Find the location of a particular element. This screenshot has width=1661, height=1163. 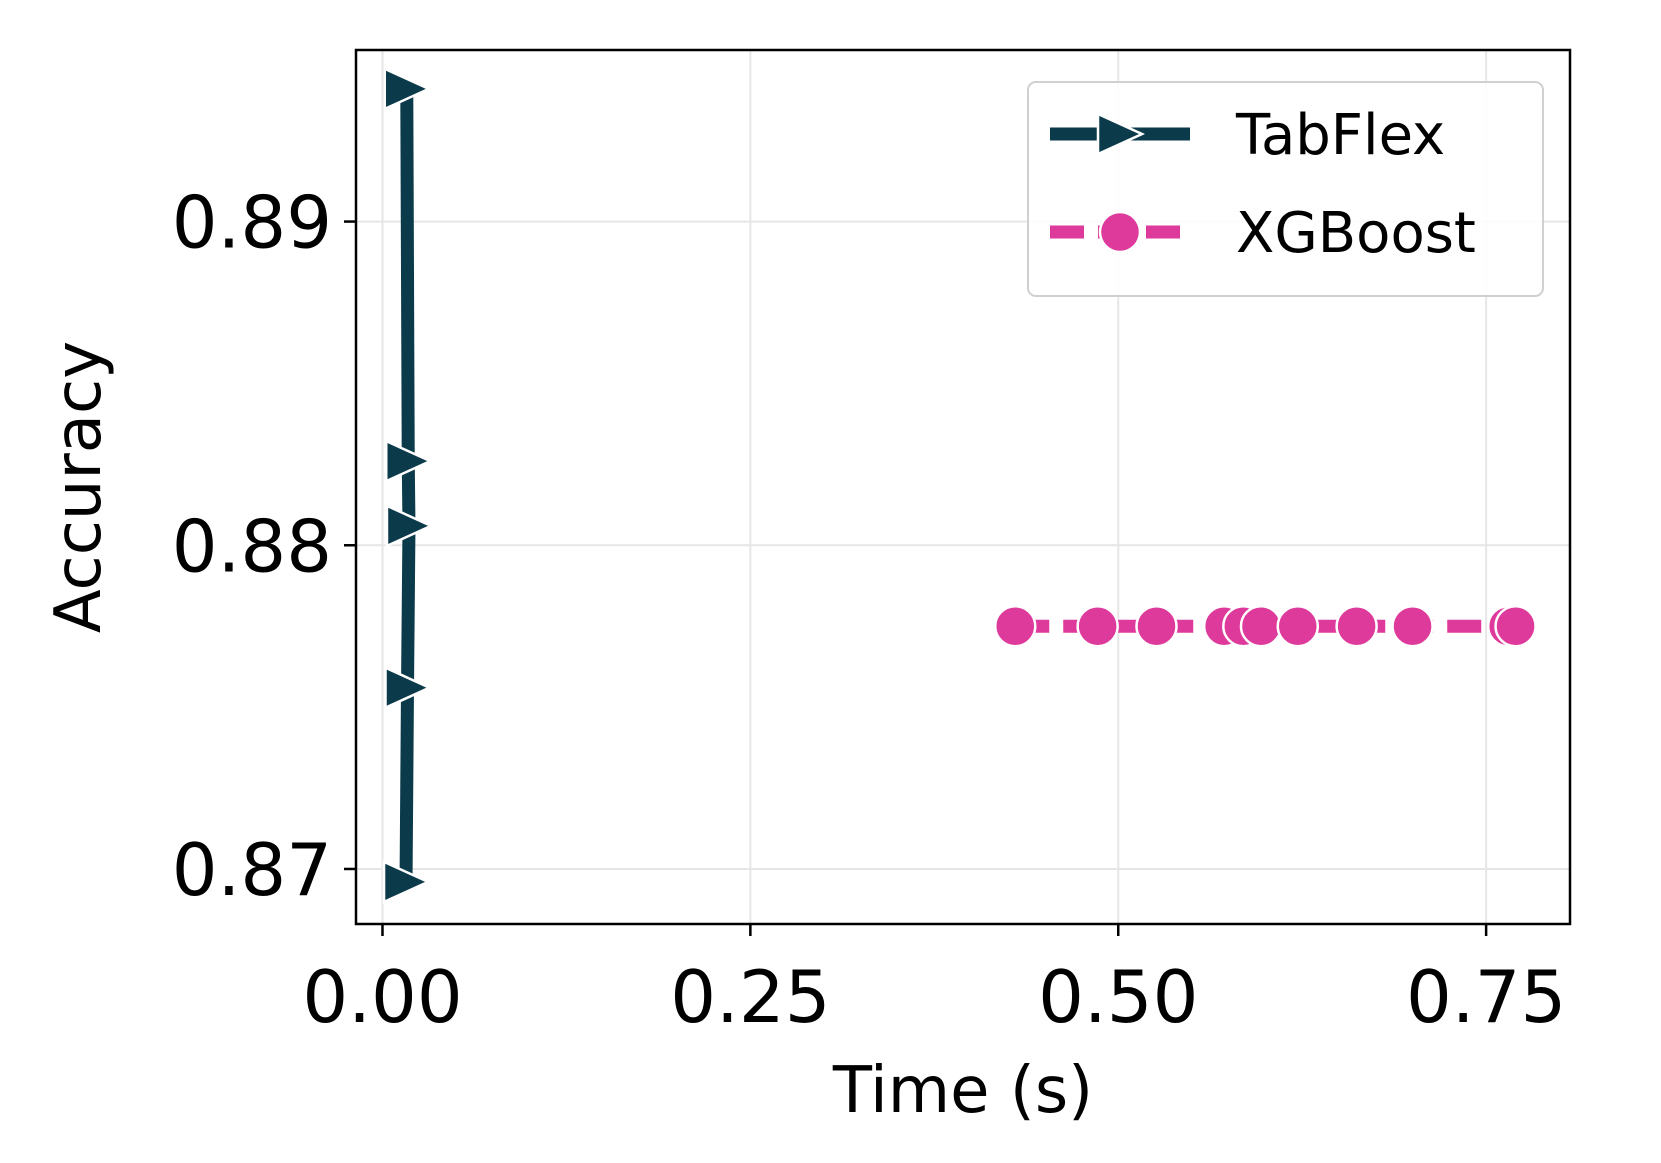

y-tick-label: 0.89 is located at coordinates (252, 223).